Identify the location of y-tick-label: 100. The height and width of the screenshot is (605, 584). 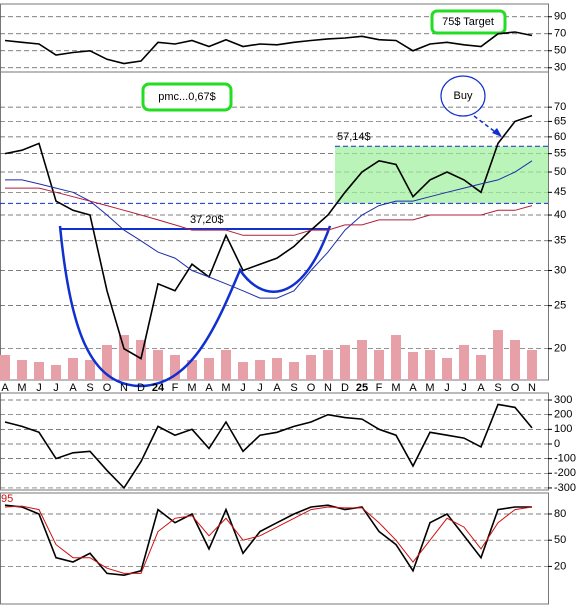
(563, 429).